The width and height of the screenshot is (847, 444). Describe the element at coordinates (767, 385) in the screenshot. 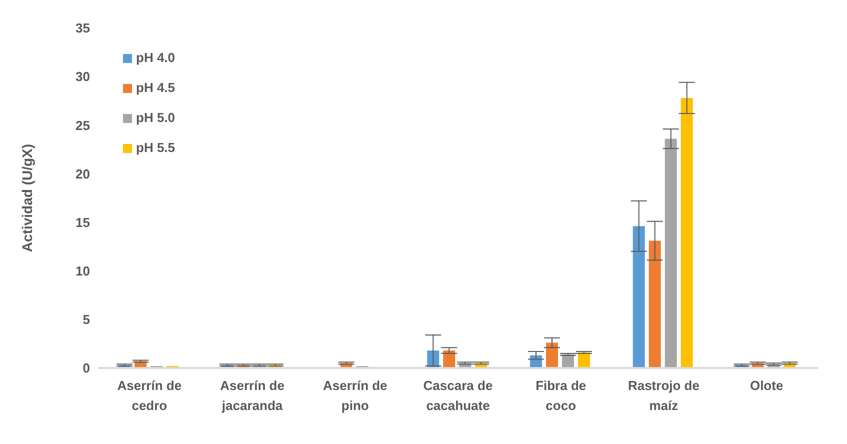

I see `x-tick-label: Olote` at that location.